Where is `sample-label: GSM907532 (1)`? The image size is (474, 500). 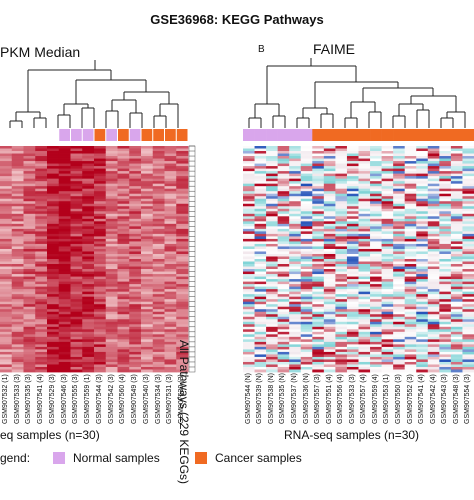 sample-label: GSM907532 (1) is located at coordinates (5, 399).